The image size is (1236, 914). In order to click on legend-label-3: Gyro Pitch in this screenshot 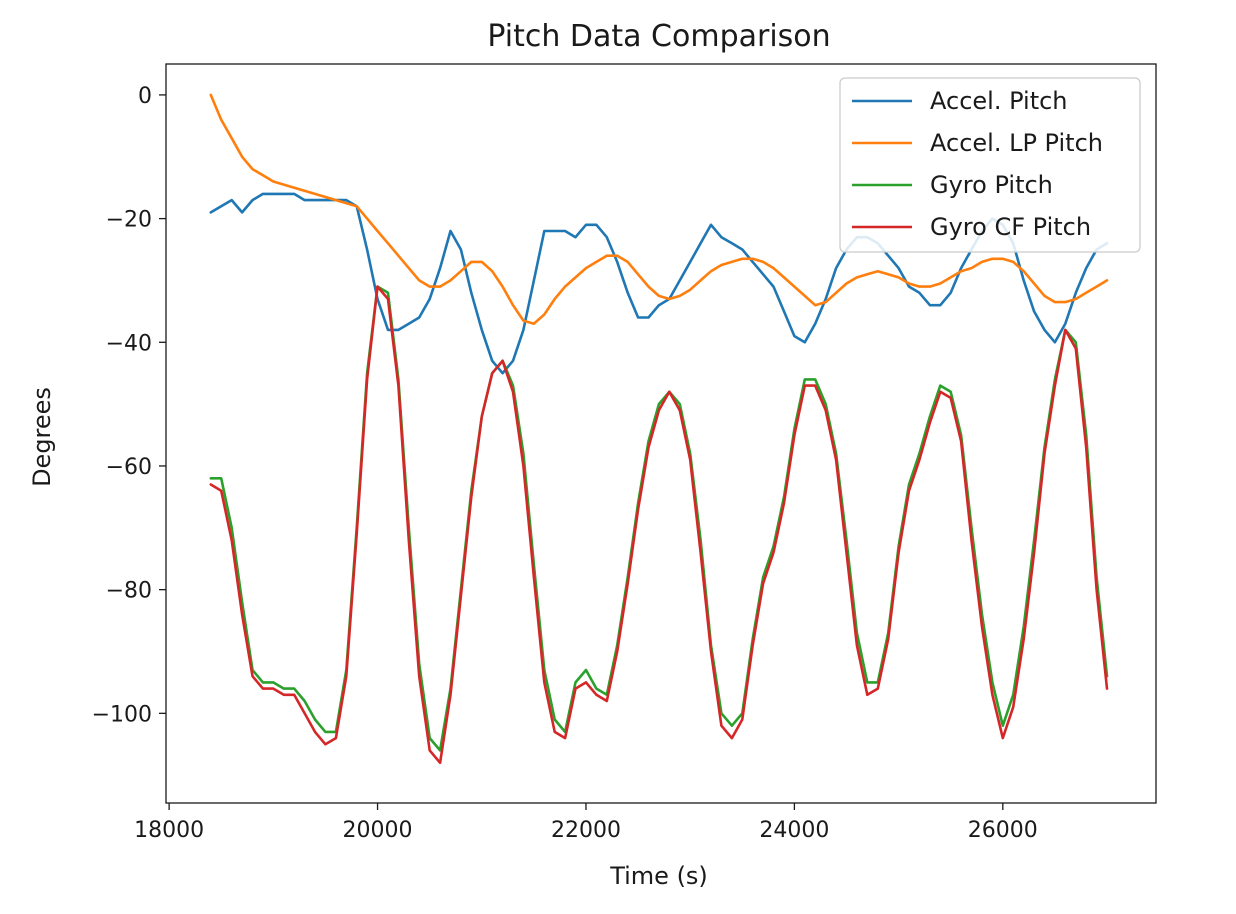, I will do `click(991, 185)`.